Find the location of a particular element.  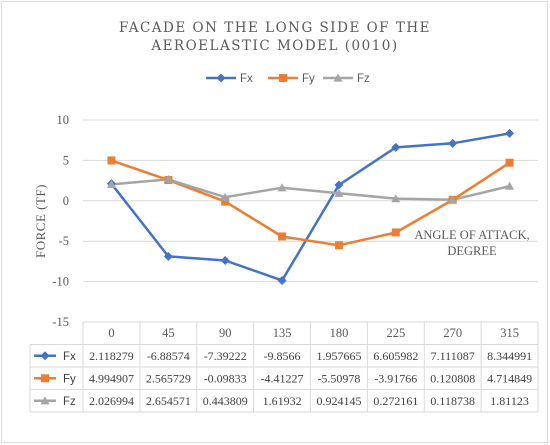

table-cell-fy: -3.91766 is located at coordinates (395, 378).